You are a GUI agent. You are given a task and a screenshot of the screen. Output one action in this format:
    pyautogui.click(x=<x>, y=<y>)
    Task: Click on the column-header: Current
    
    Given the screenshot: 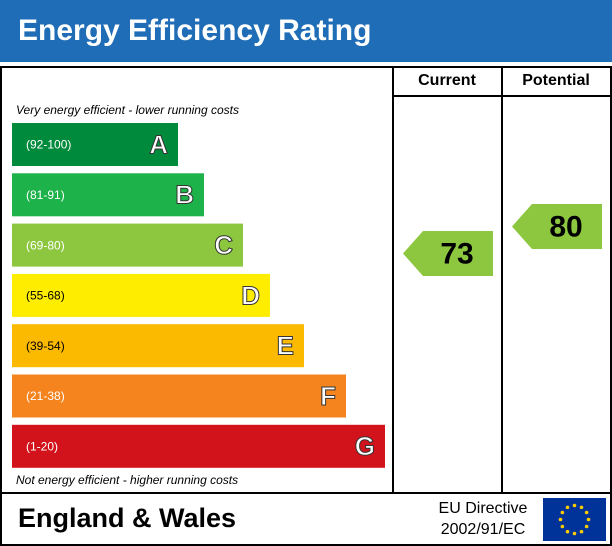 What is the action you would take?
    pyautogui.click(x=447, y=80)
    